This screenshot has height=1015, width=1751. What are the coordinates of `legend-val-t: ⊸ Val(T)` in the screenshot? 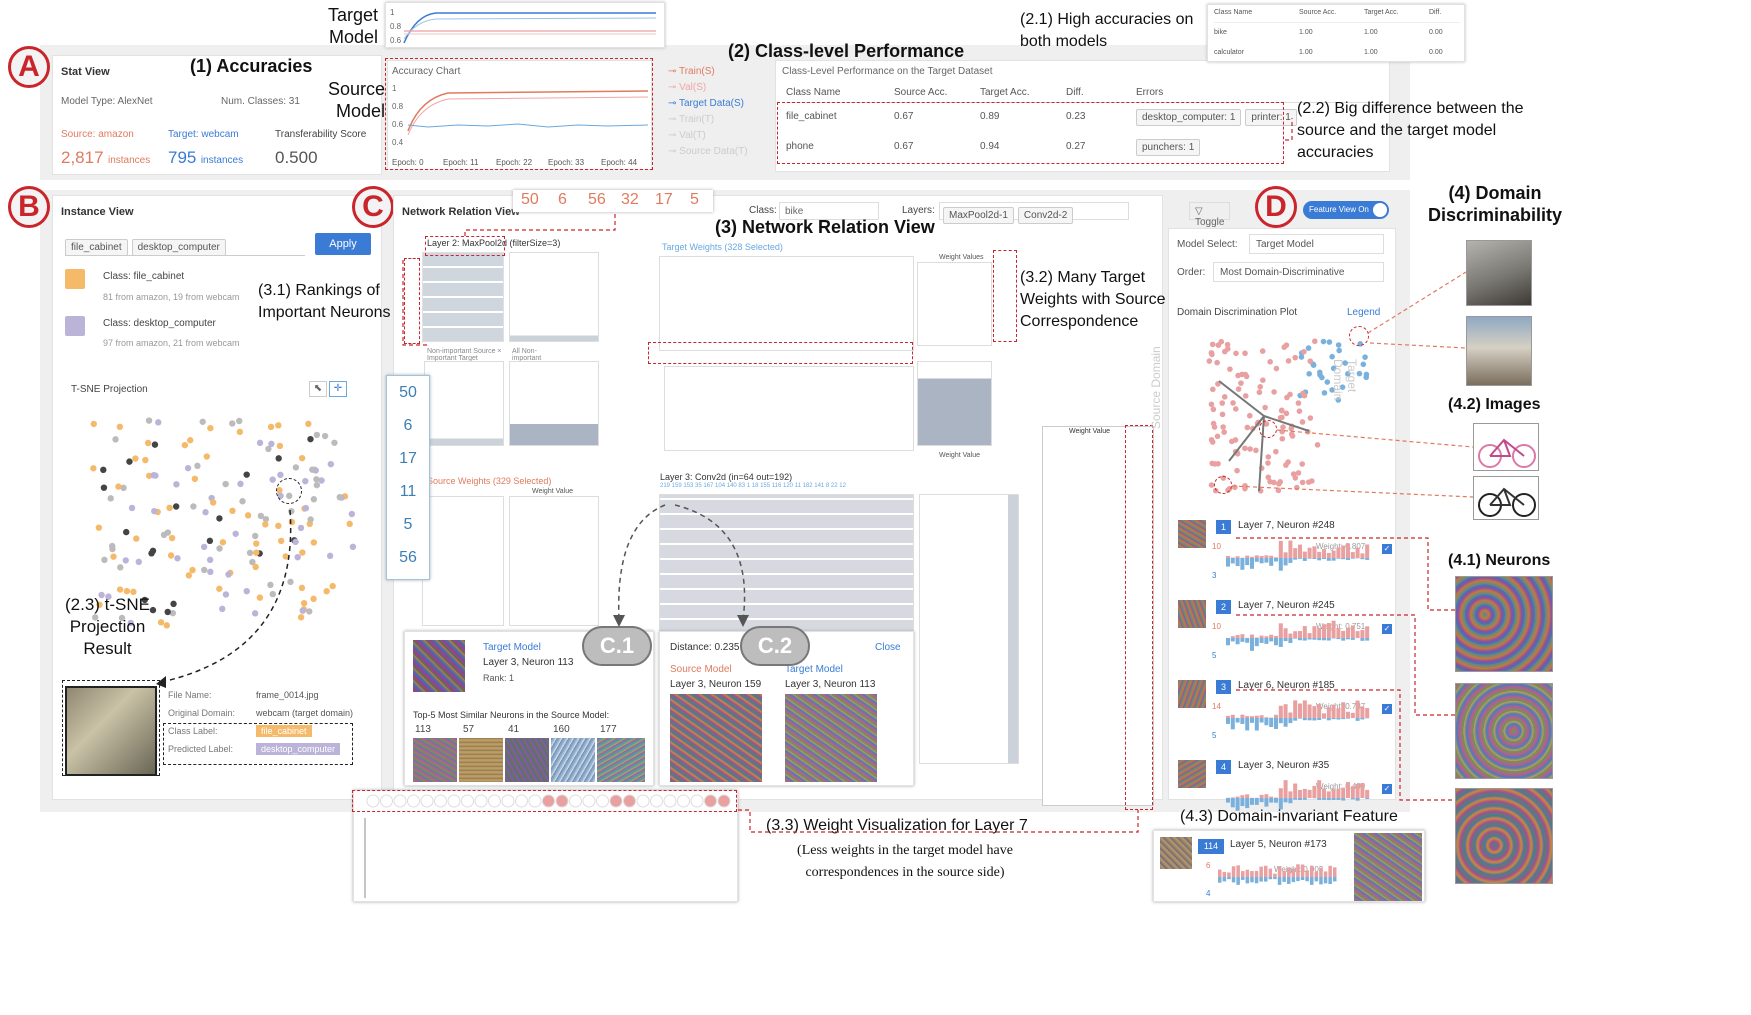 It's located at (687, 135).